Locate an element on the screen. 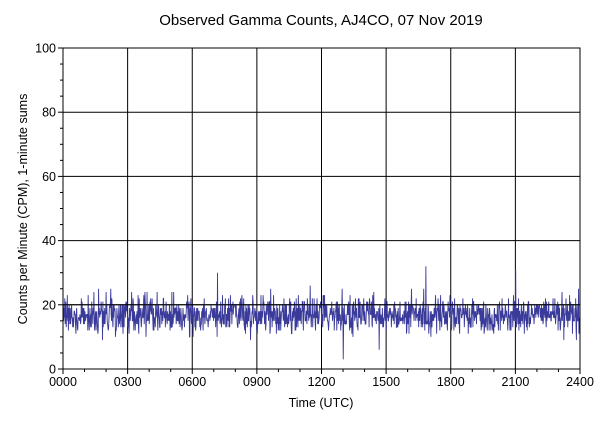 This screenshot has width=600, height=428. x-tick-label: 0900 is located at coordinates (257, 382).